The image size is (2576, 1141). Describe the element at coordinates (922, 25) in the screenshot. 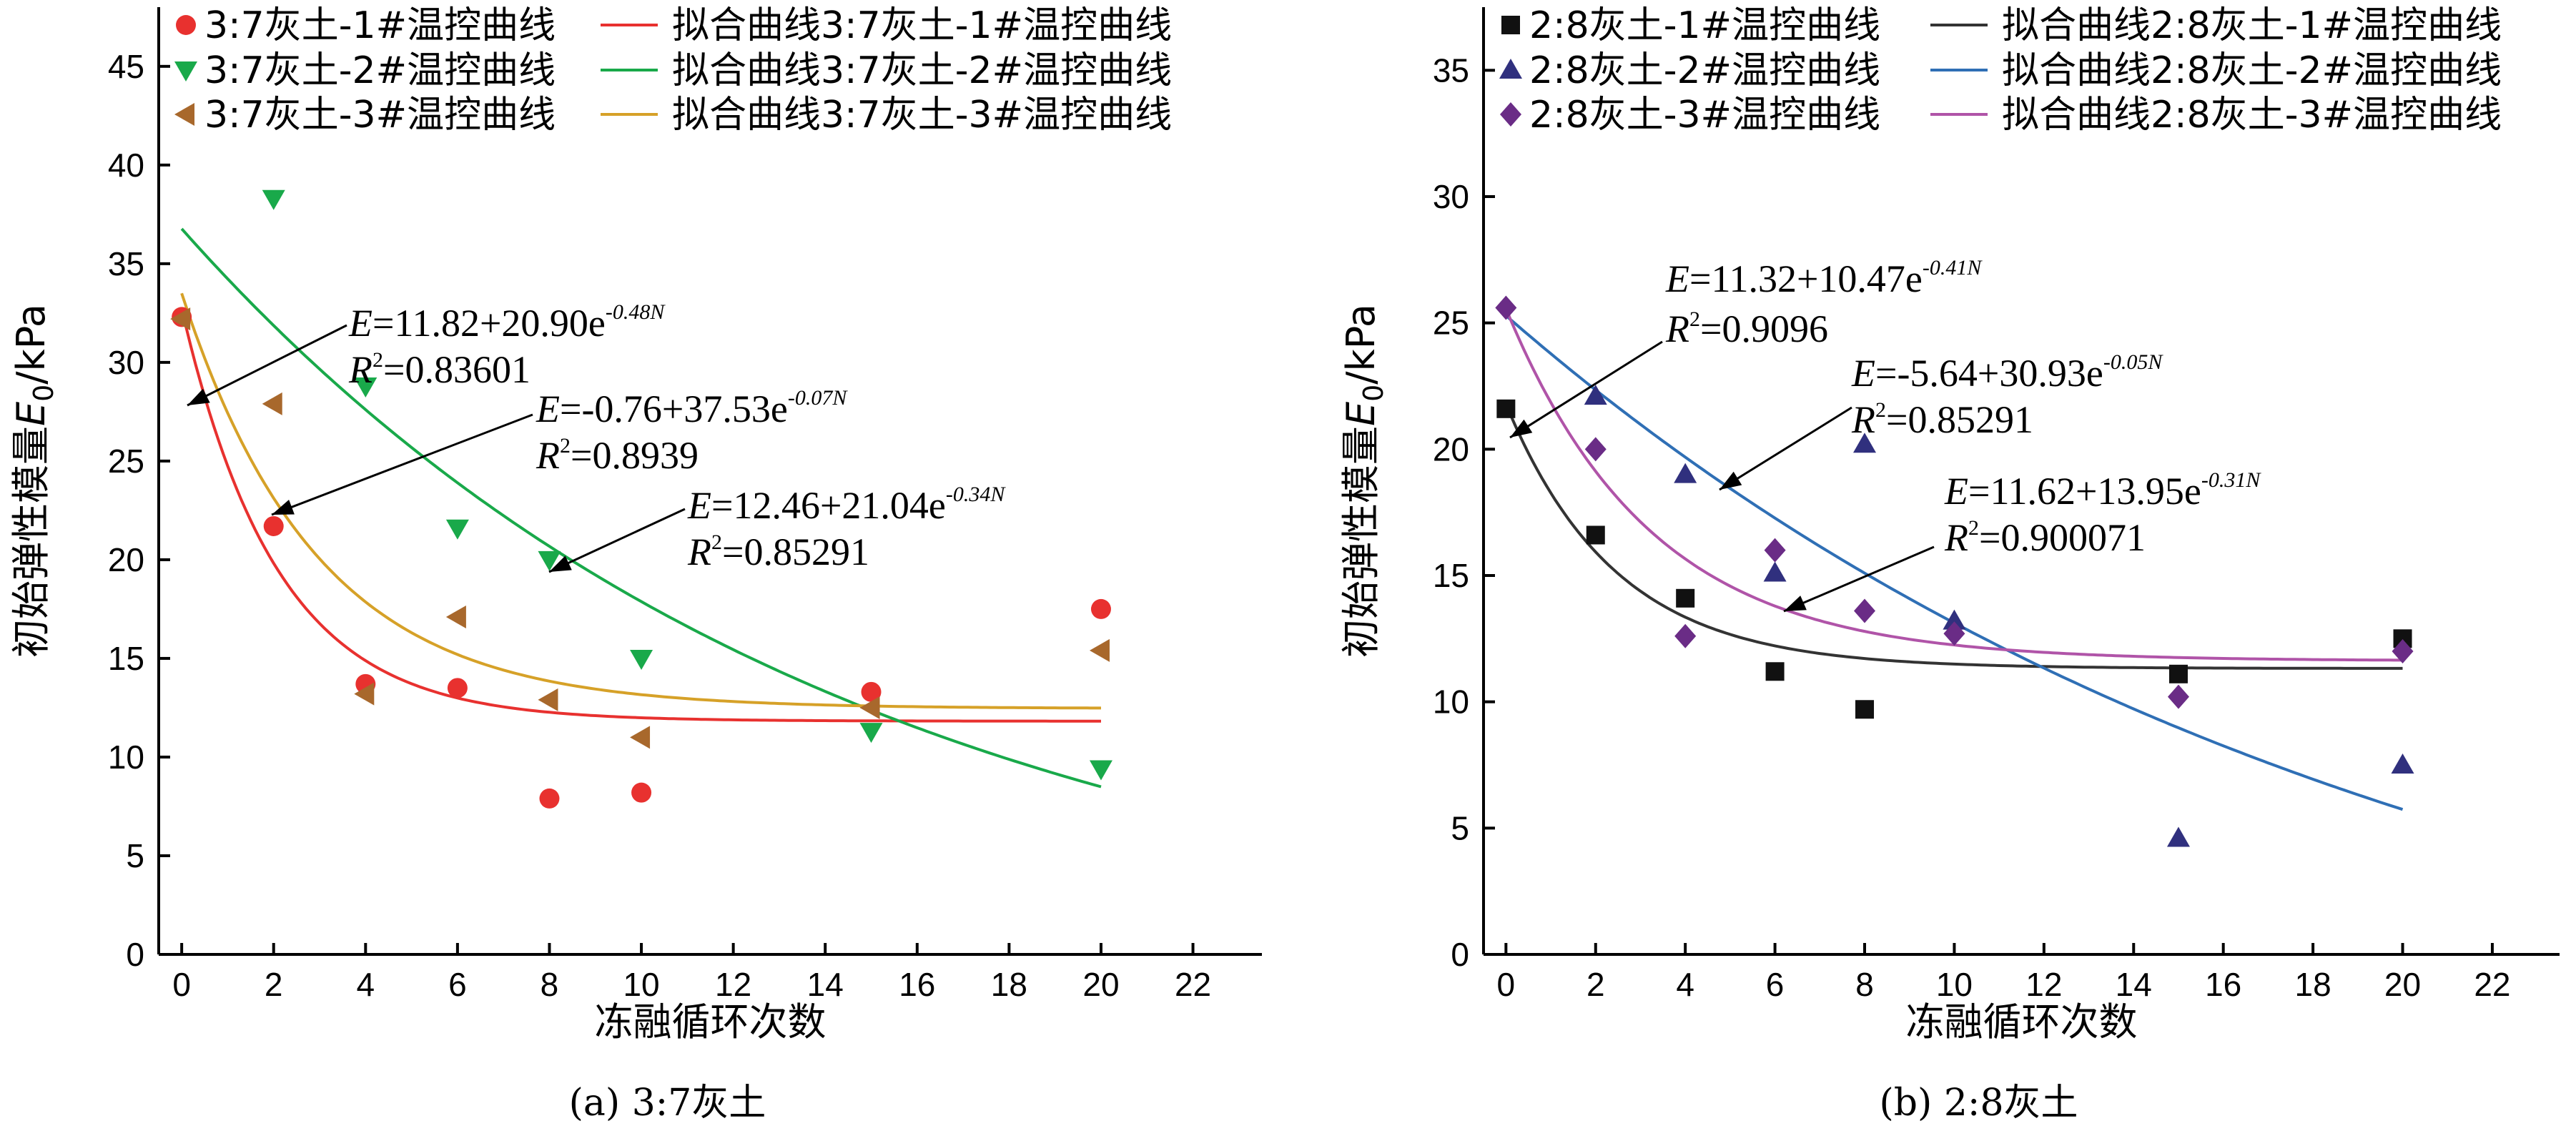

I see `legend-fit-label-1: 拟合曲线3:7灰土-1#温控曲线` at that location.